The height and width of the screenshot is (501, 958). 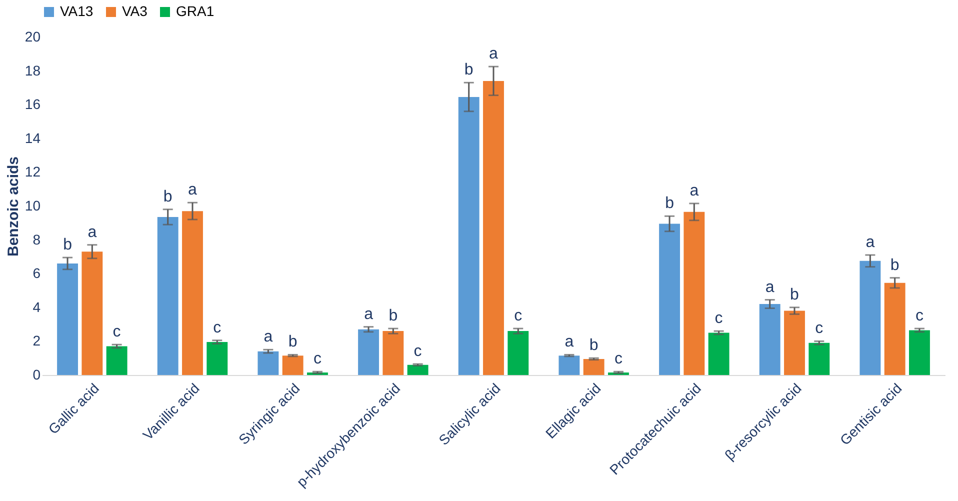 I want to click on y-tick-label: 8, so click(x=36, y=239).